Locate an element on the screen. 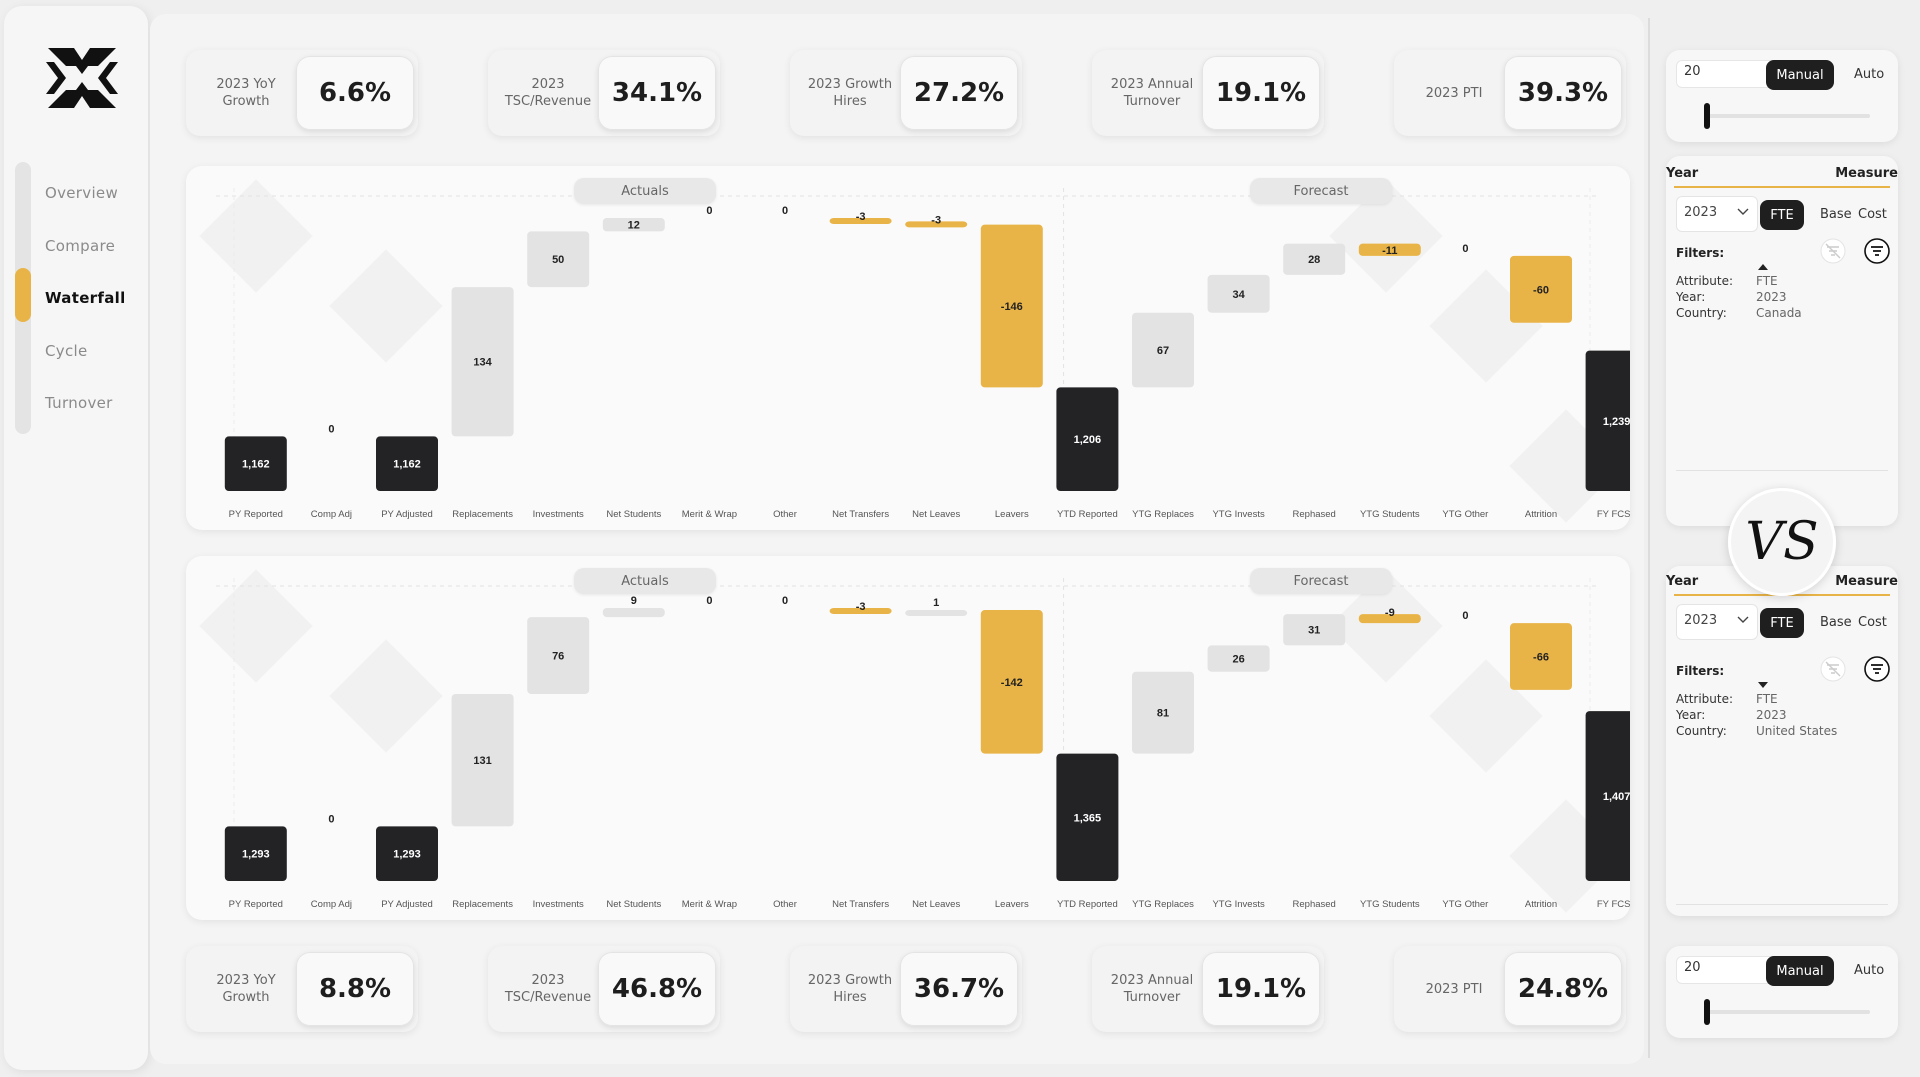 The height and width of the screenshot is (1077, 1920). kpi-card: 2023 Growth Hires 36.7% is located at coordinates (906, 989).